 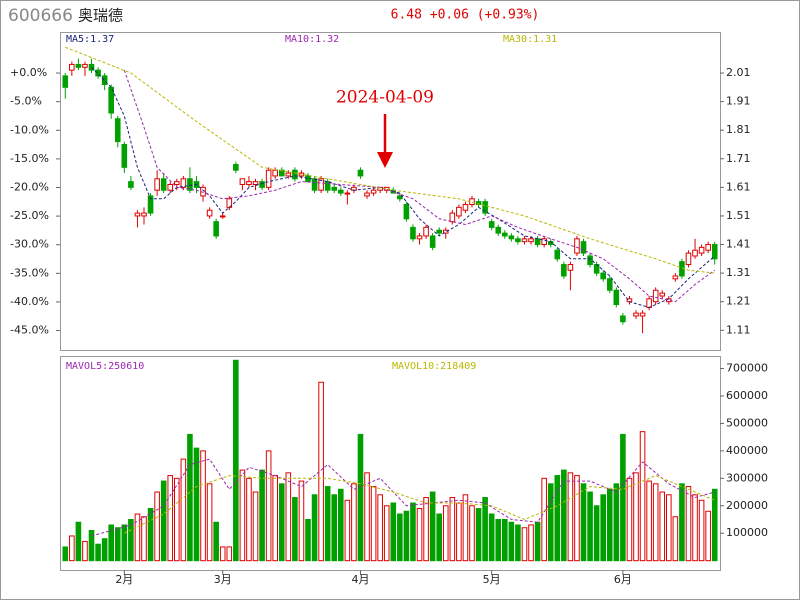 What do you see at coordinates (29, 272) in the screenshot?
I see `y2-tick-label: -35.0%` at bounding box center [29, 272].